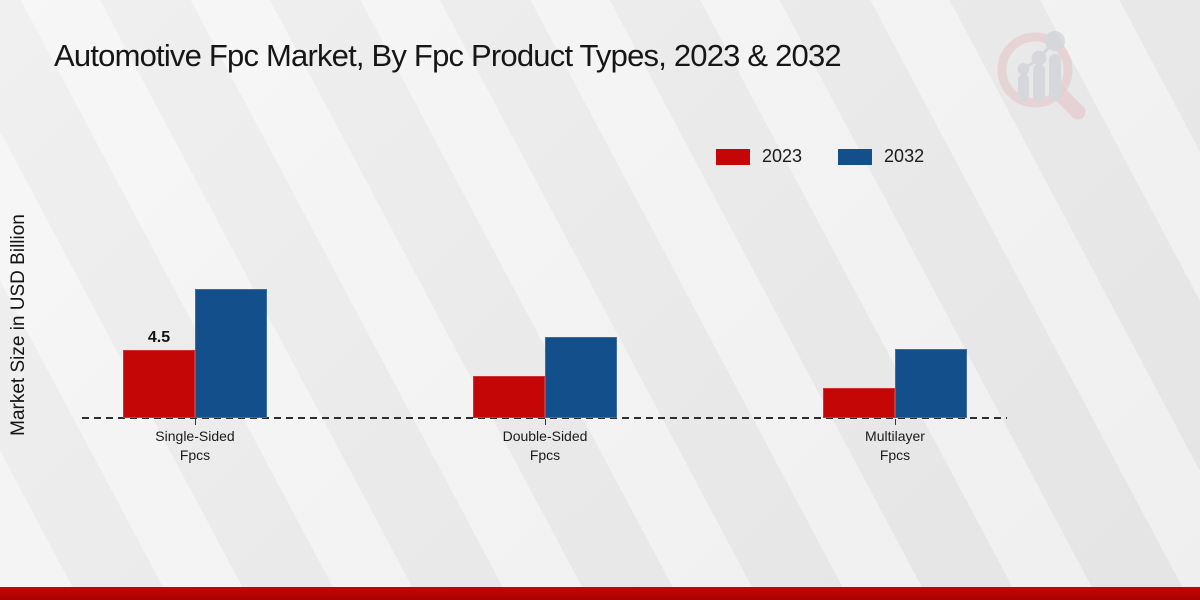 The width and height of the screenshot is (1200, 600). I want to click on legend-label-2032: 2032, so click(904, 156).